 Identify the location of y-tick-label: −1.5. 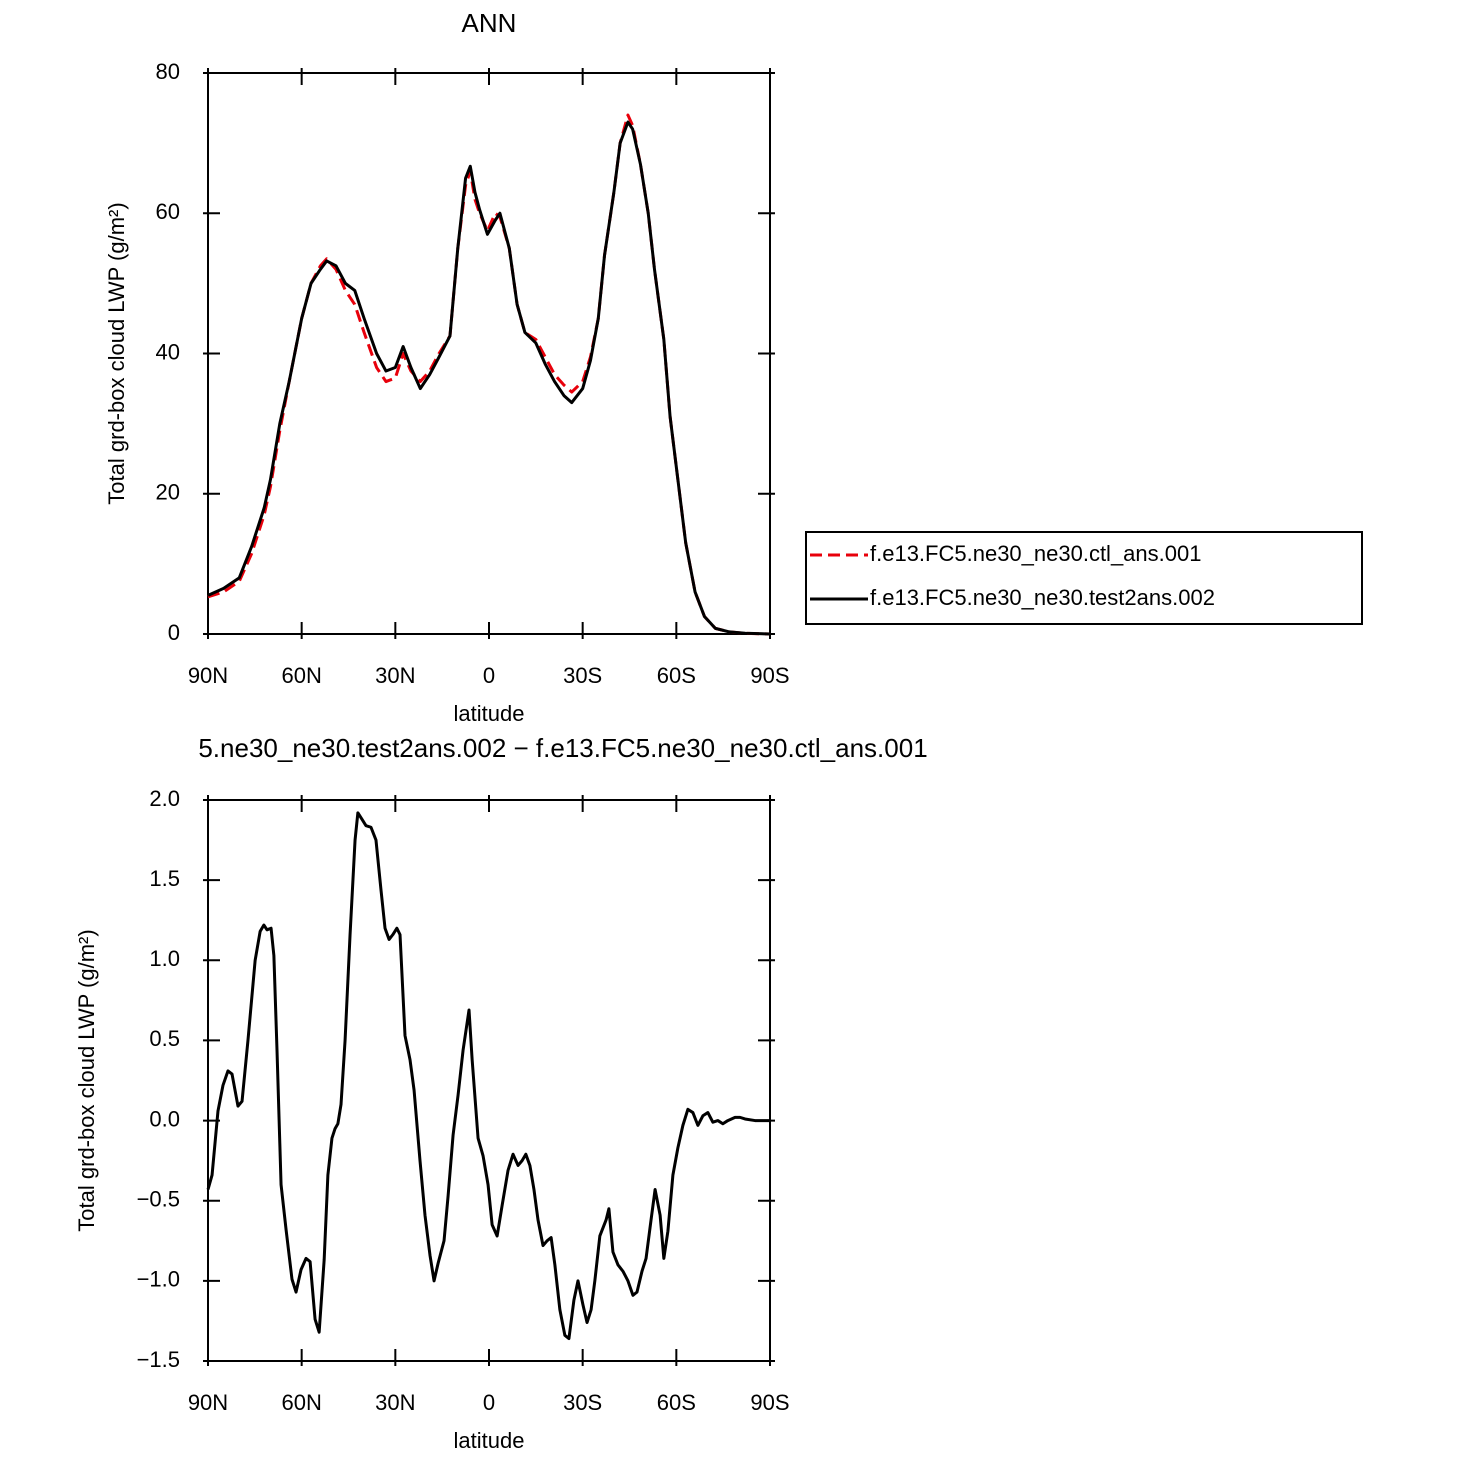
(158, 1359).